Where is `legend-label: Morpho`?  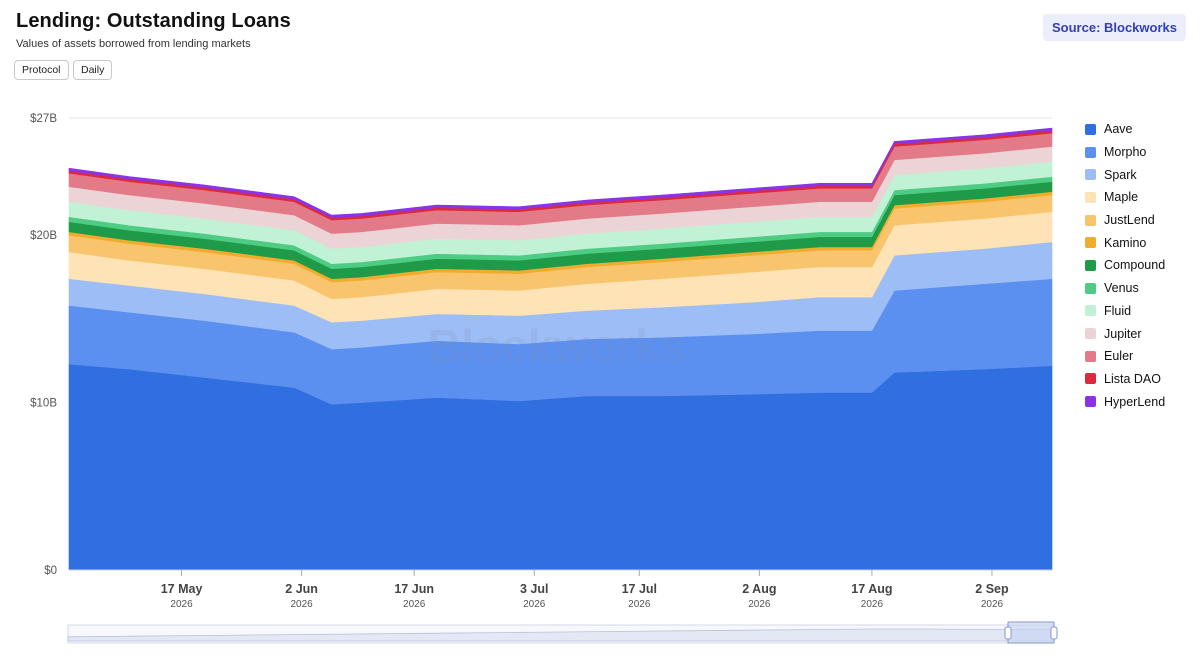 legend-label: Morpho is located at coordinates (1125, 152).